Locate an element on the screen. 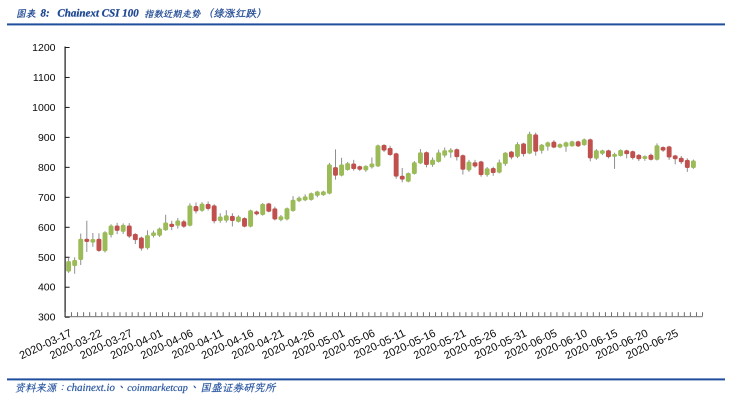 The height and width of the screenshot is (407, 741). svg-text: 1200 is located at coordinates (44, 48).